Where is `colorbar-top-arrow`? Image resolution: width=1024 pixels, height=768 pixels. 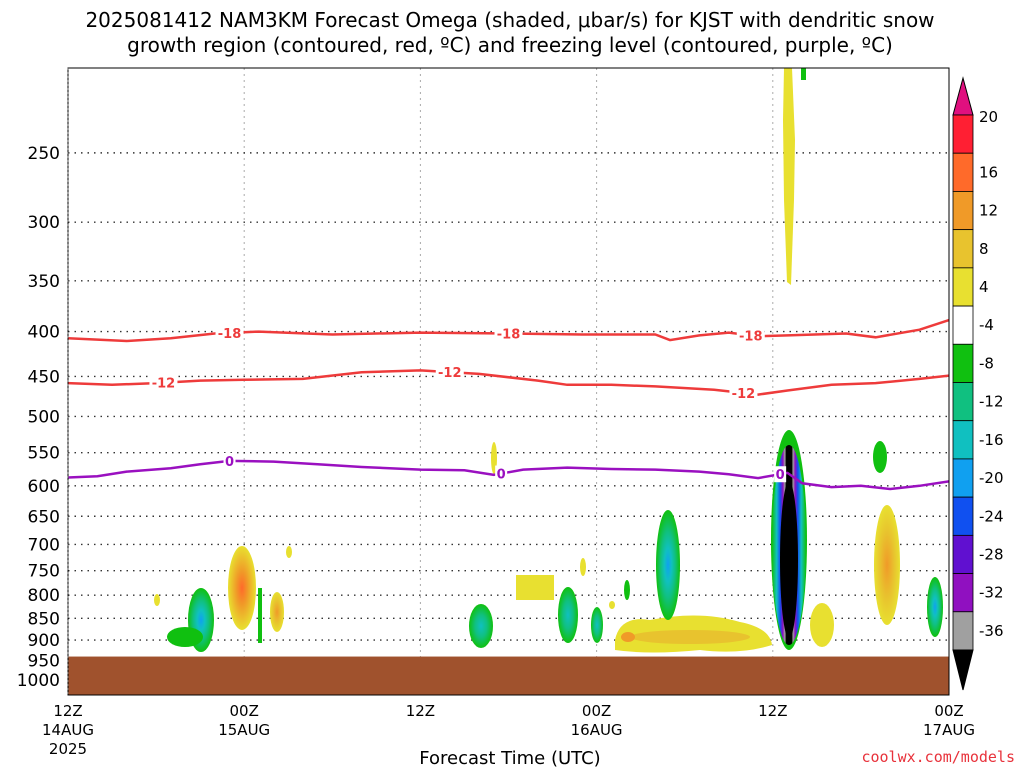 colorbar-top-arrow is located at coordinates (963, 96).